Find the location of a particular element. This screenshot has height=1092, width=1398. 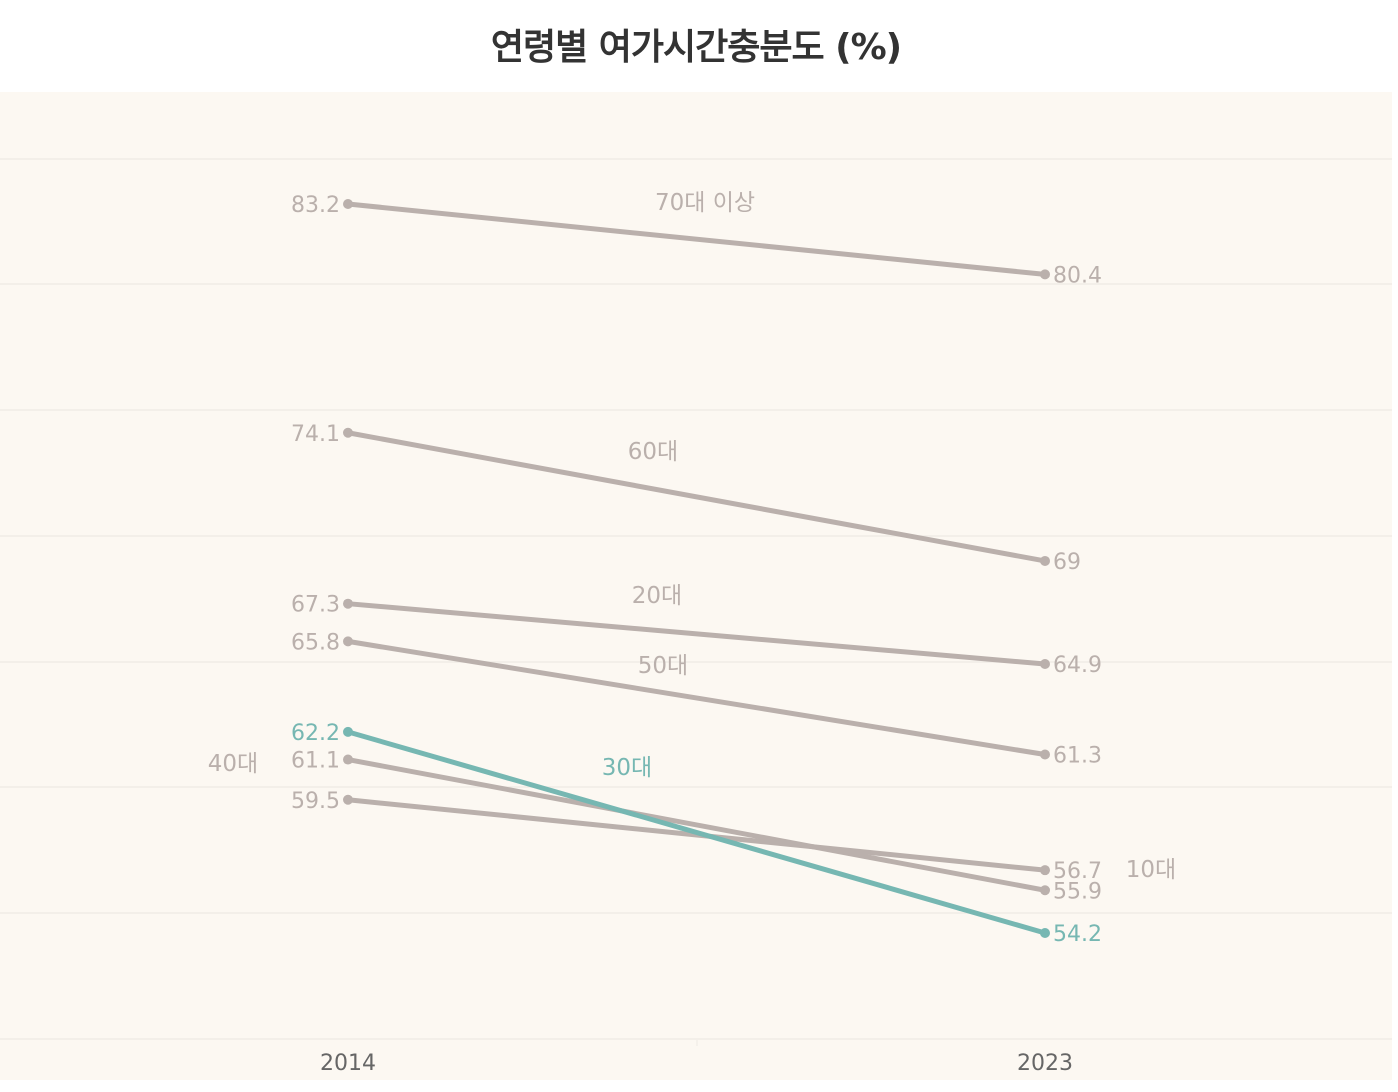

value-label-2023: 61.3 is located at coordinates (1077, 756).